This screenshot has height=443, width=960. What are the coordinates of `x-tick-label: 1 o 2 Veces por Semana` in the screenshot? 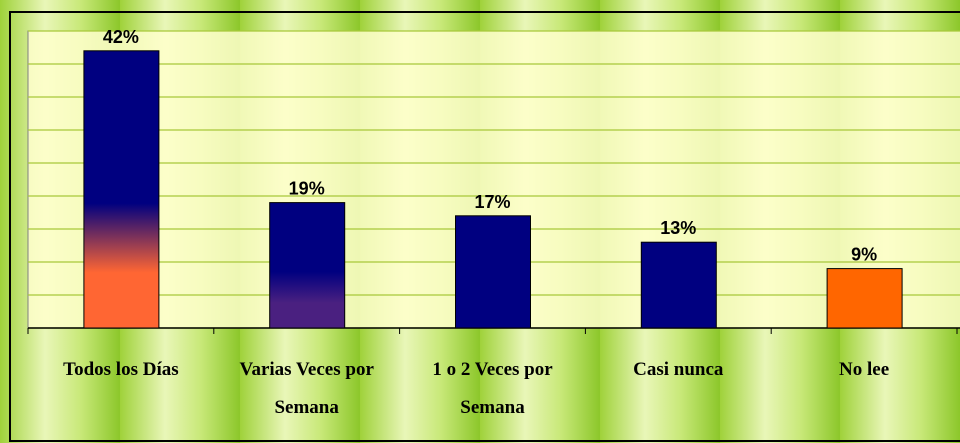 It's located at (492, 388).